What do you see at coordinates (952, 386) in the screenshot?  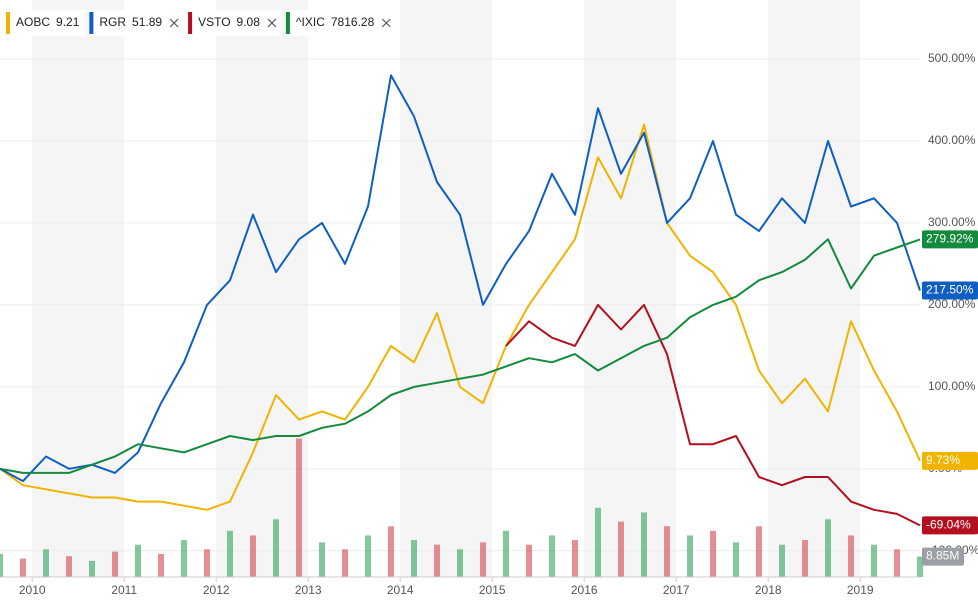 I see `y-tick-label: 100.00%` at bounding box center [952, 386].